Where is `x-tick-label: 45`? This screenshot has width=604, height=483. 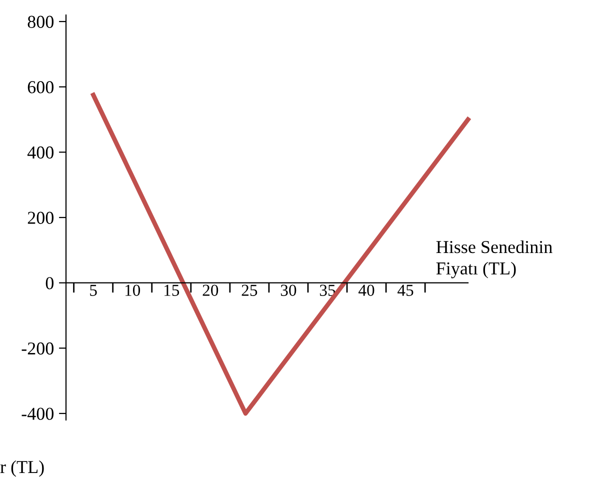 x-tick-label: 45 is located at coordinates (406, 290).